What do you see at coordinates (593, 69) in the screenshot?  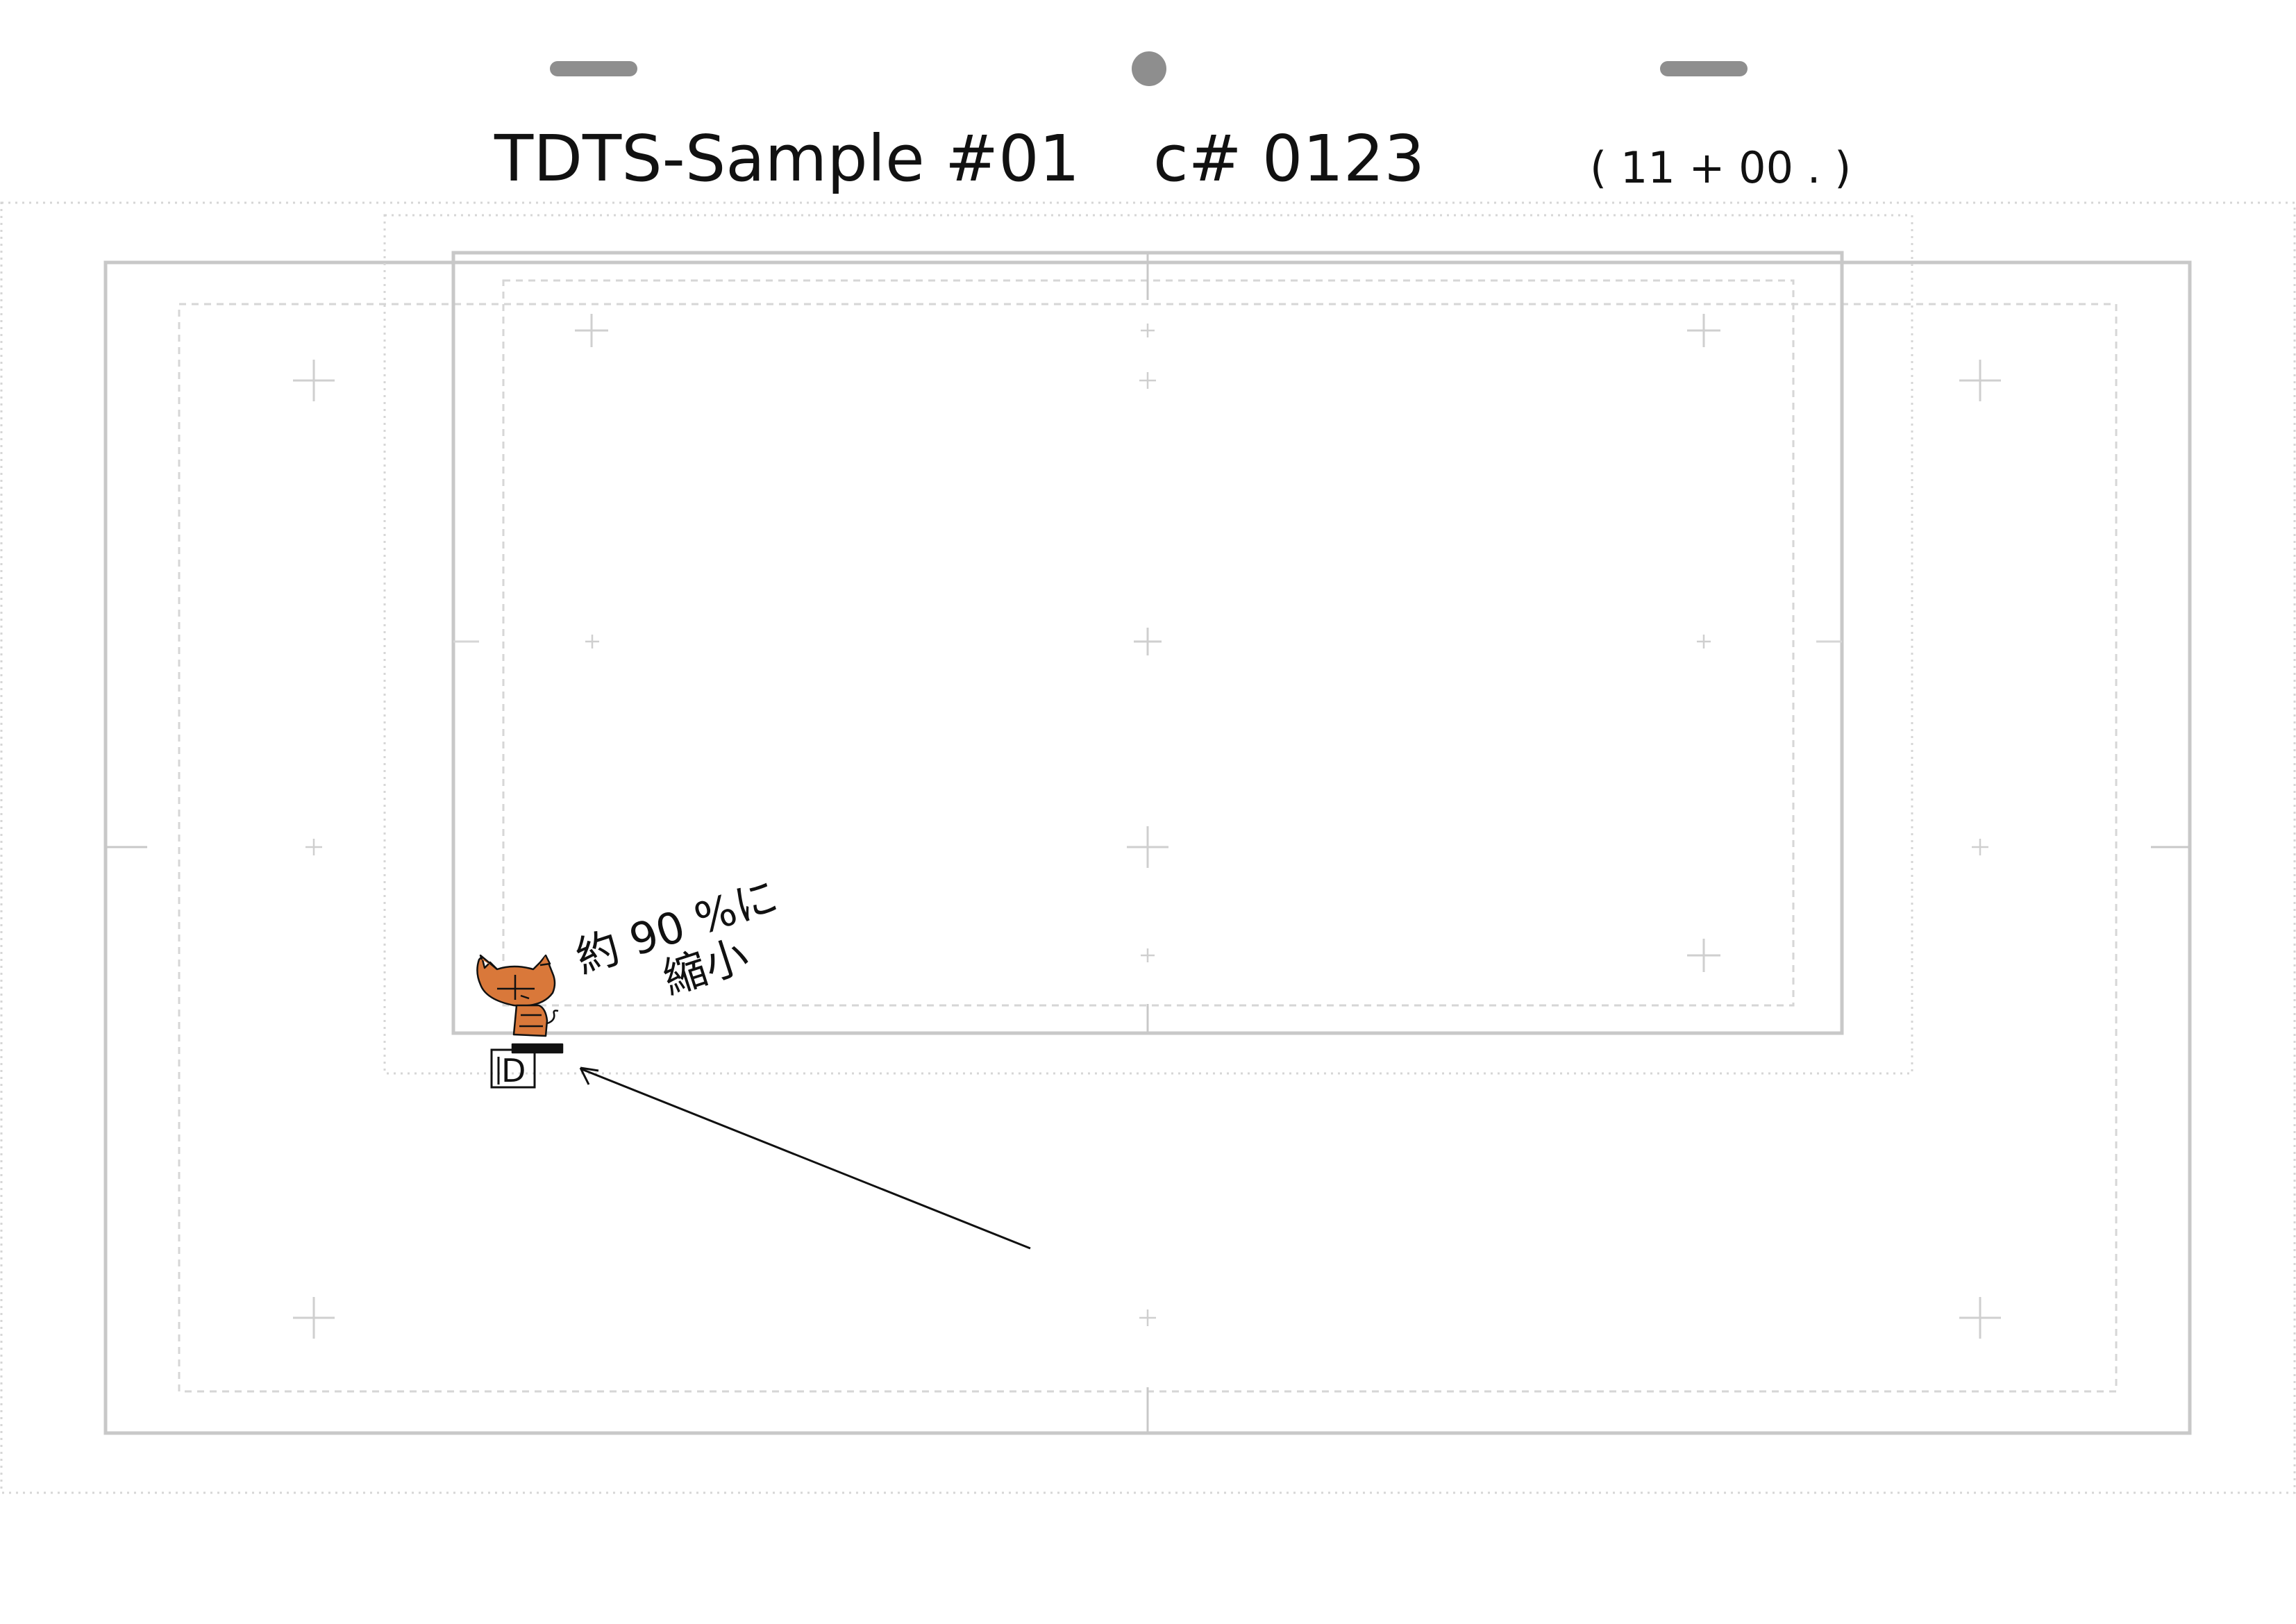 I see `left-peg-slot` at bounding box center [593, 69].